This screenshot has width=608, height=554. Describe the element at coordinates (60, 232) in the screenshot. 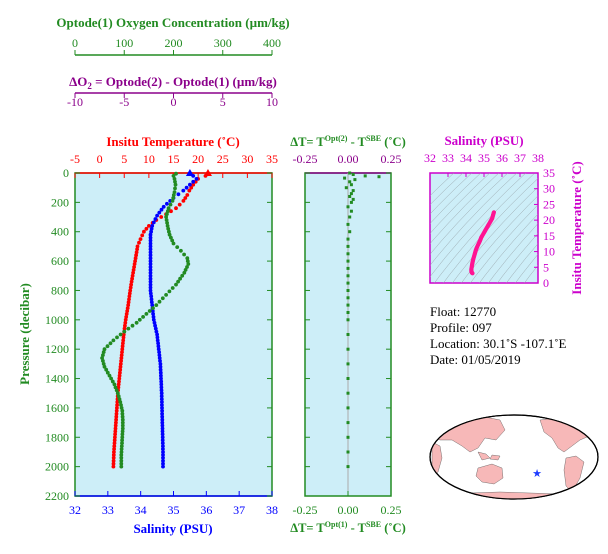

I see `pressure-tick-label: 400` at that location.